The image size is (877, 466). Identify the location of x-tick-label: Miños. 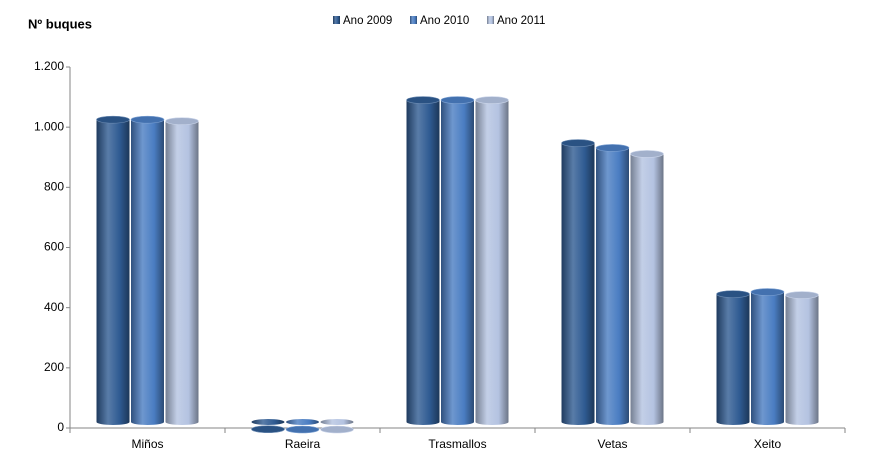
(147, 444).